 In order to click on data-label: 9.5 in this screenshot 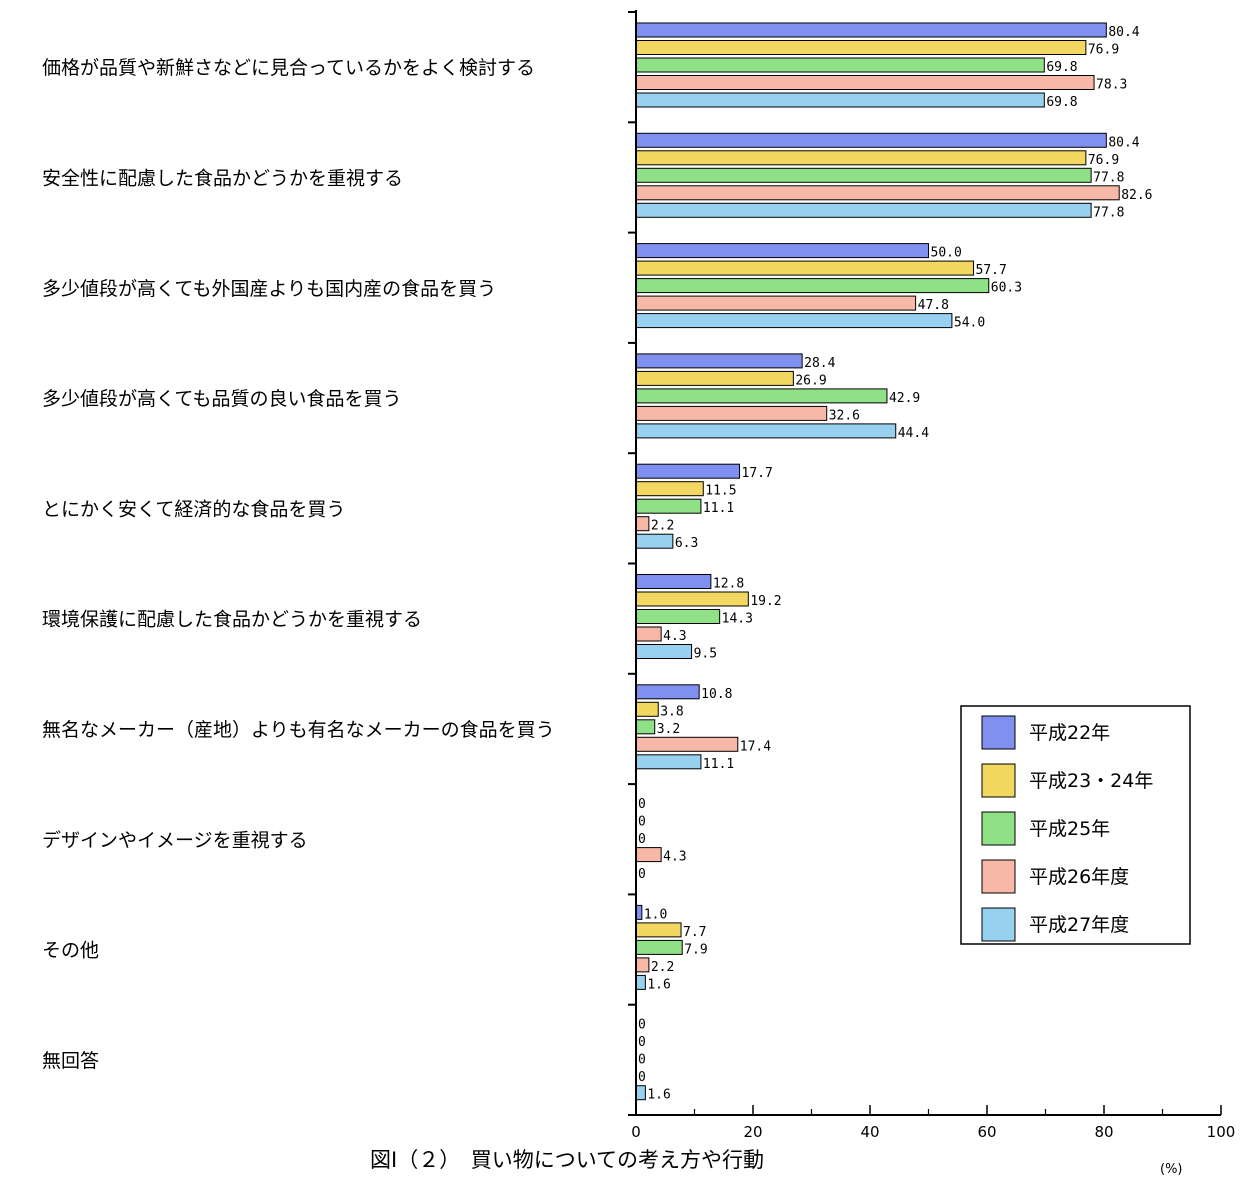, I will do `click(705, 654)`.